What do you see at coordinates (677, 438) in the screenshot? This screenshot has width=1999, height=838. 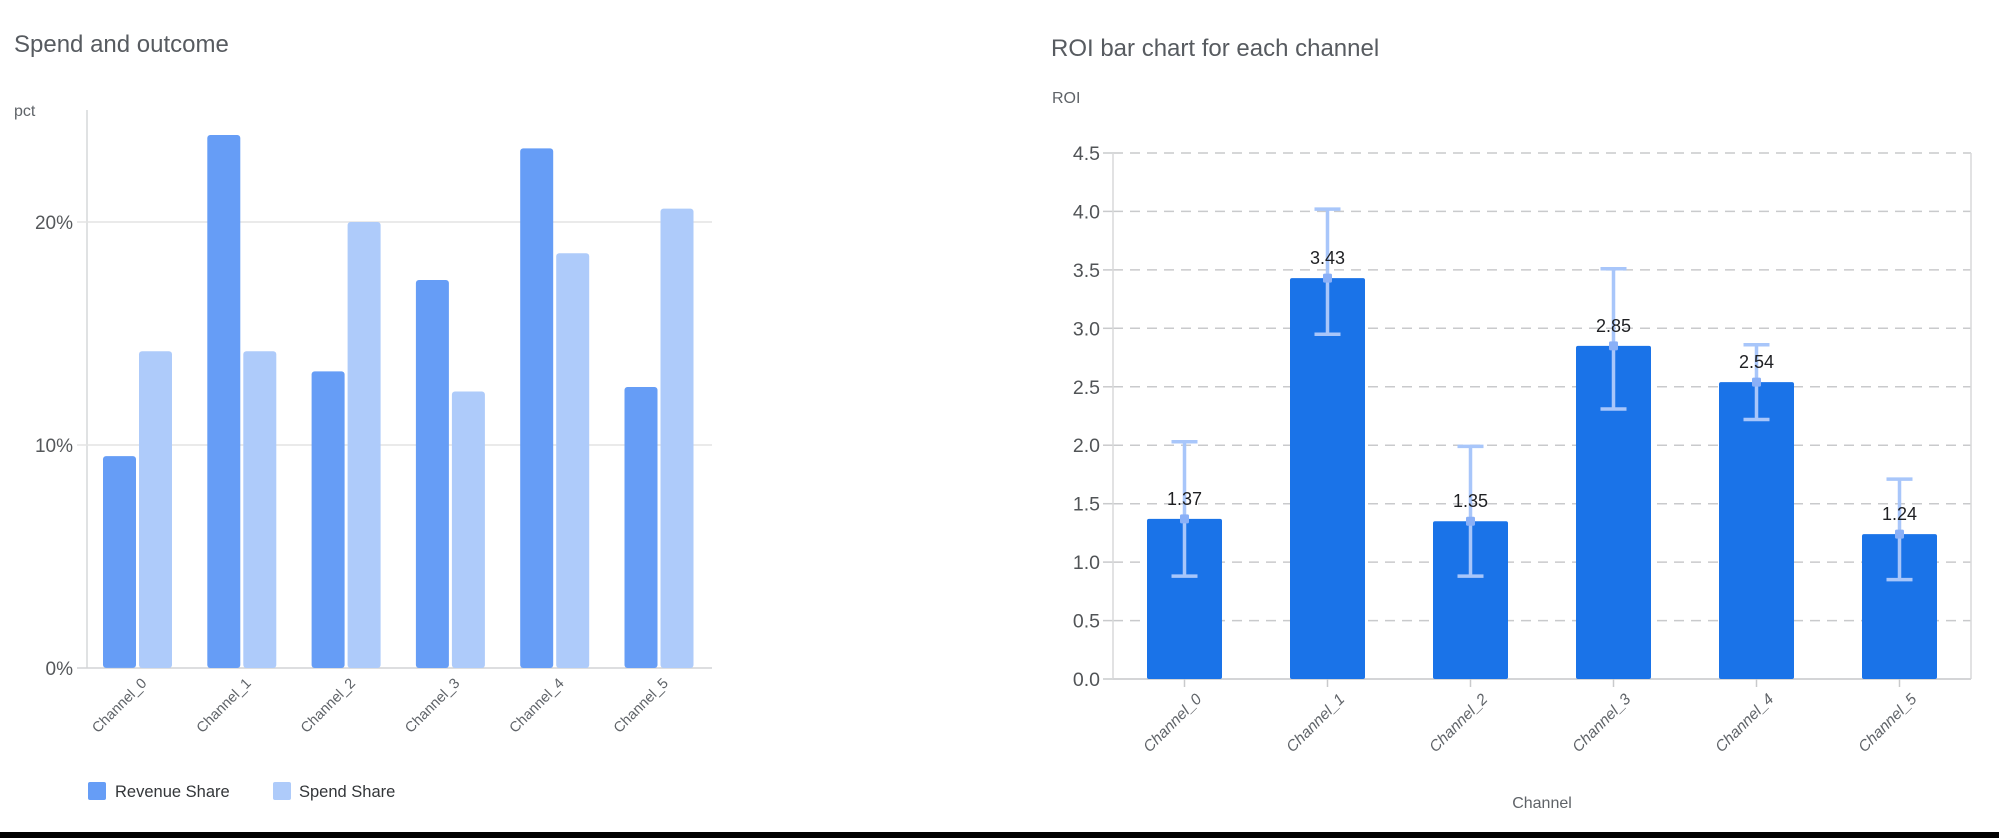 I see `bar-Channel_5-spend-share` at bounding box center [677, 438].